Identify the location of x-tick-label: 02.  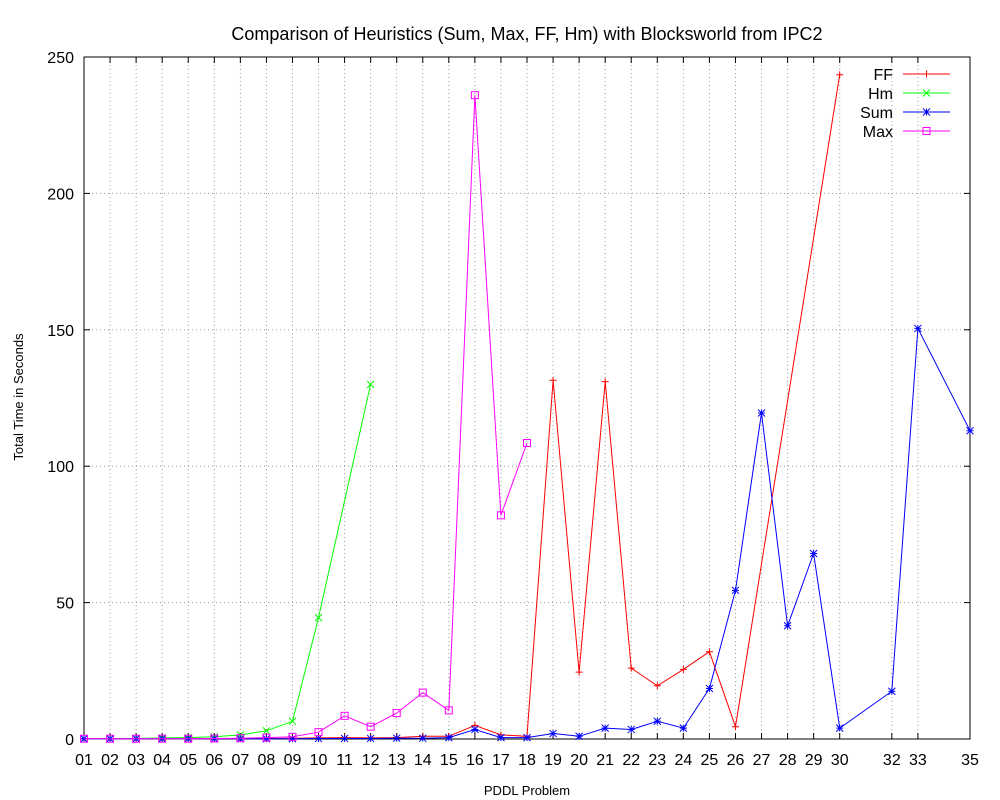
(110, 760).